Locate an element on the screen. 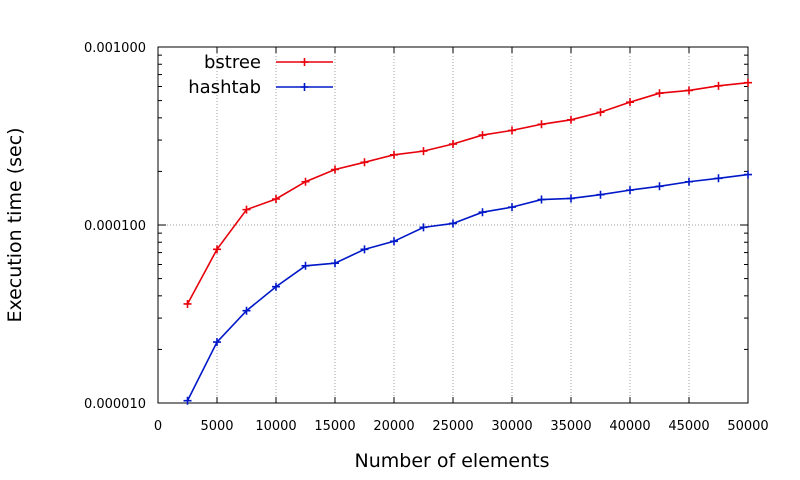  legend-marker-bstree is located at coordinates (304, 62).